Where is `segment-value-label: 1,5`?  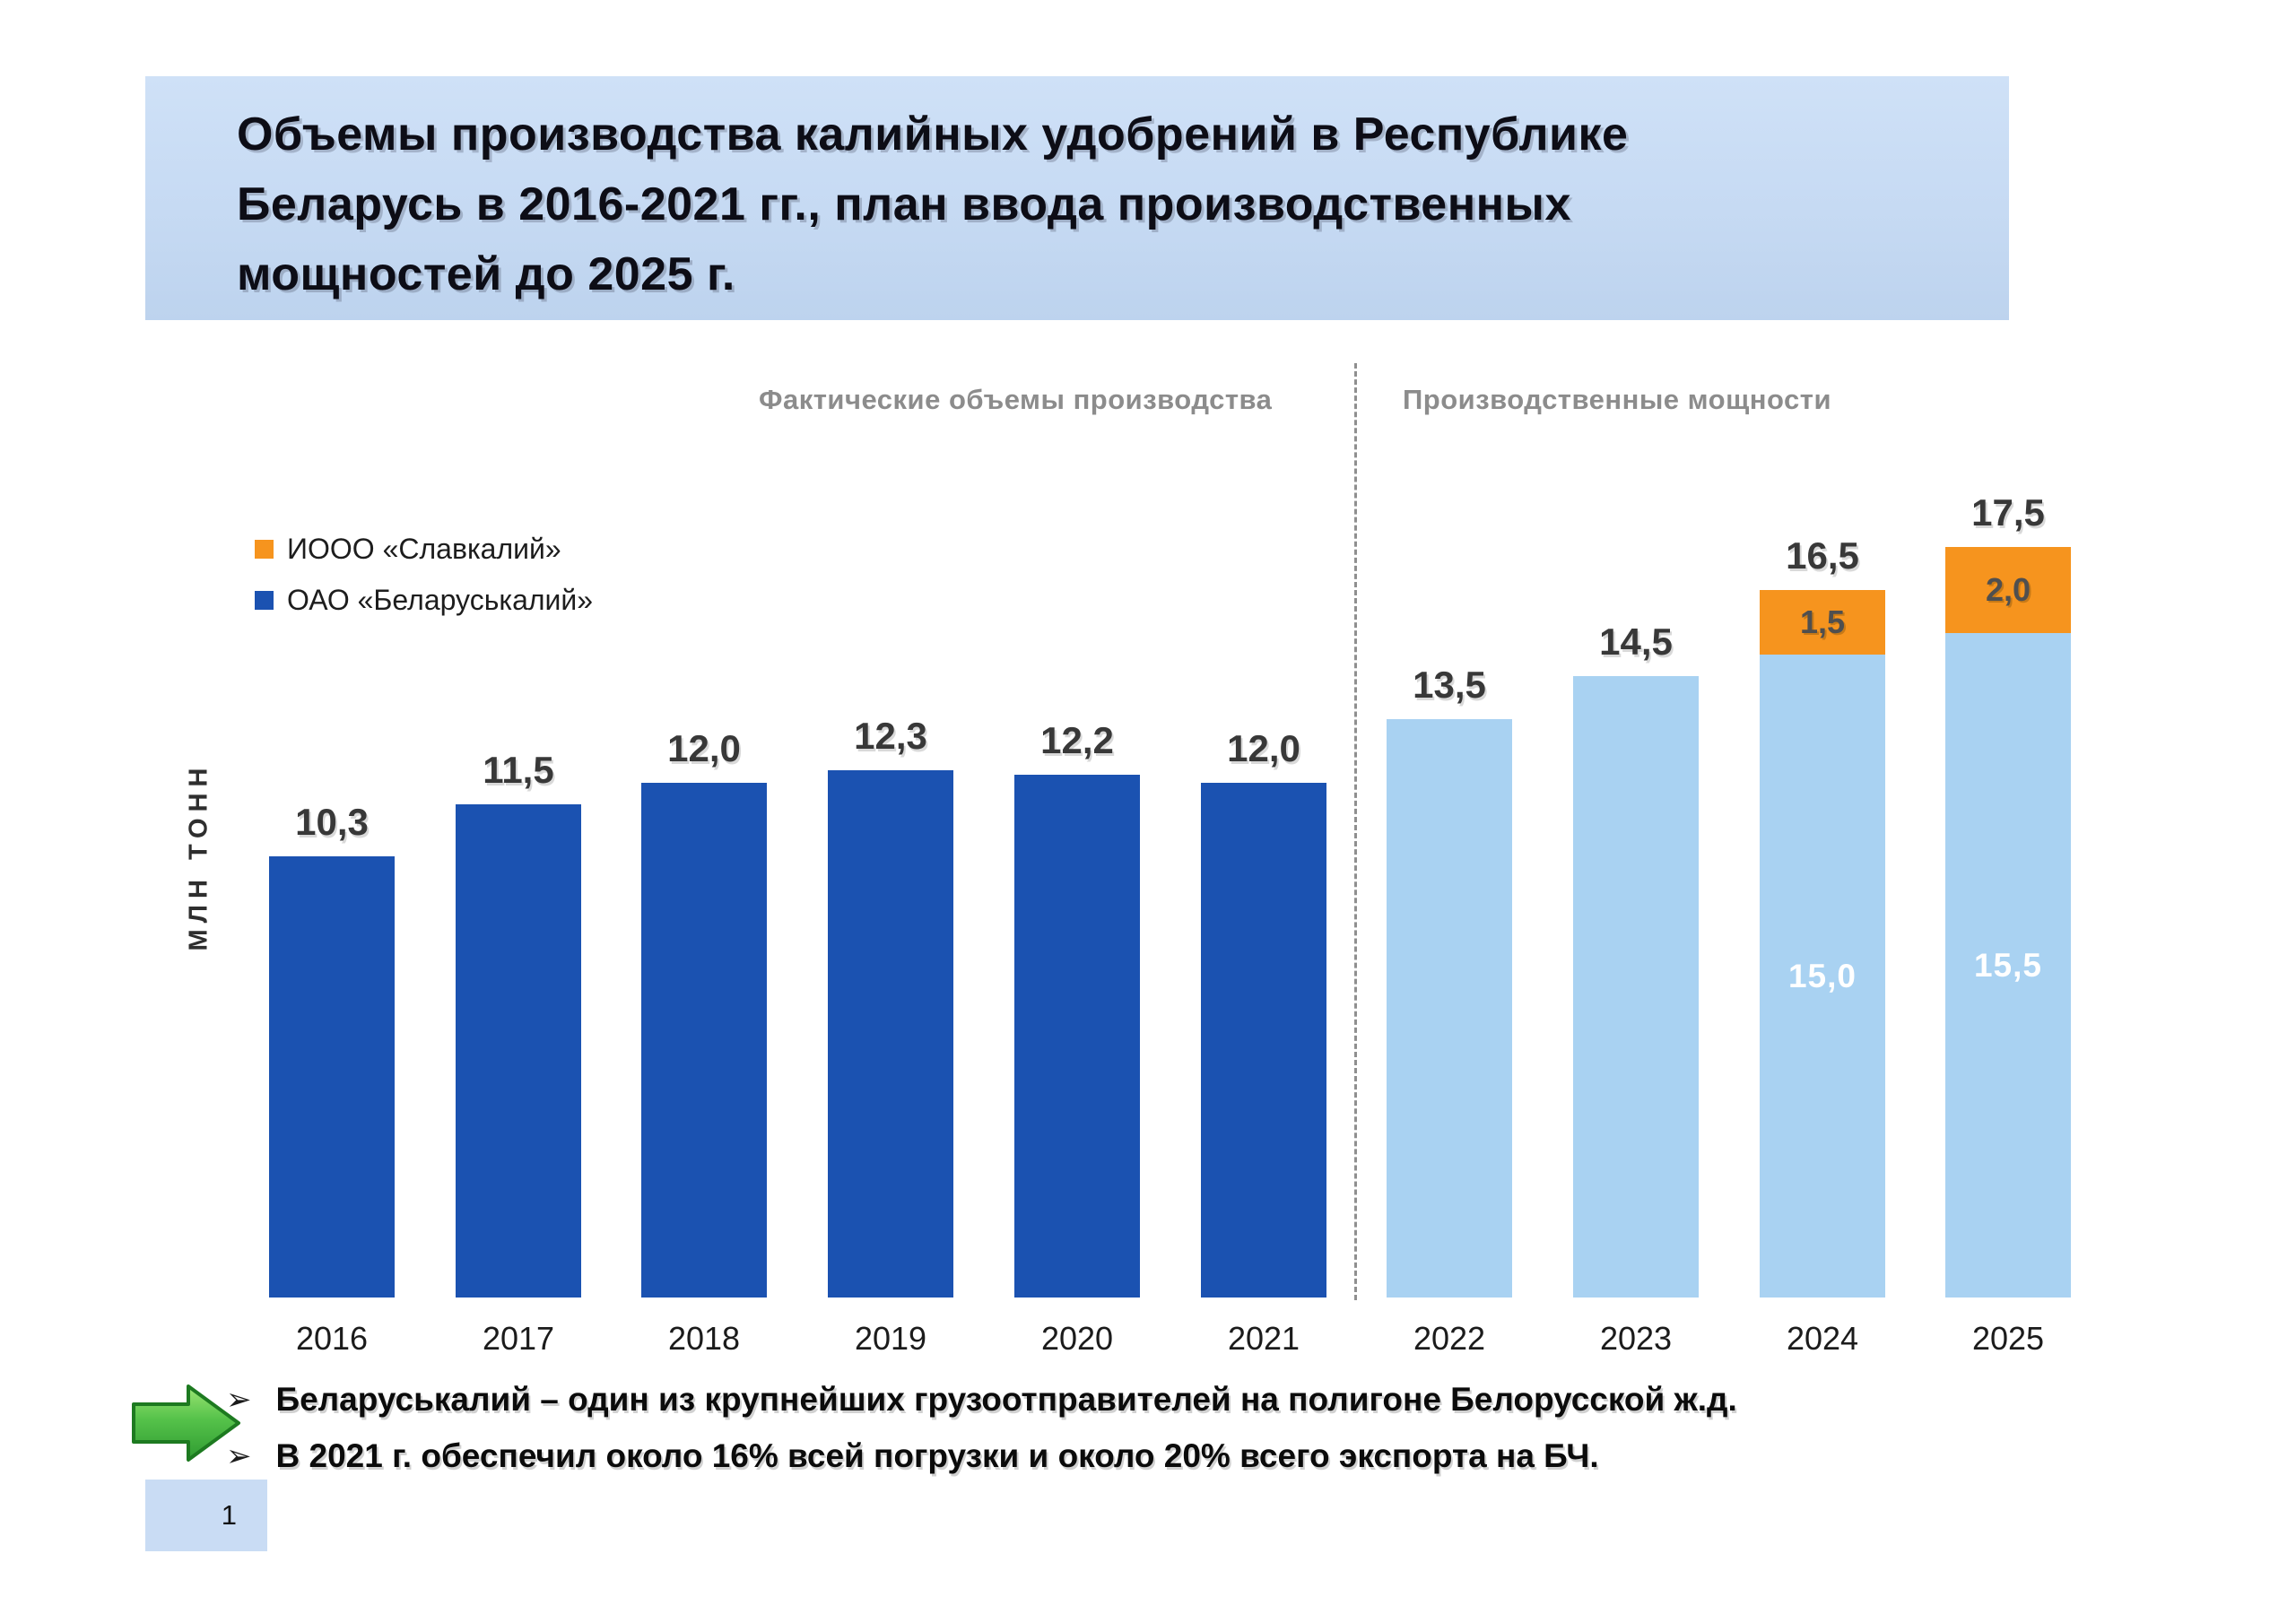
segment-value-label: 1,5 is located at coordinates (1822, 621).